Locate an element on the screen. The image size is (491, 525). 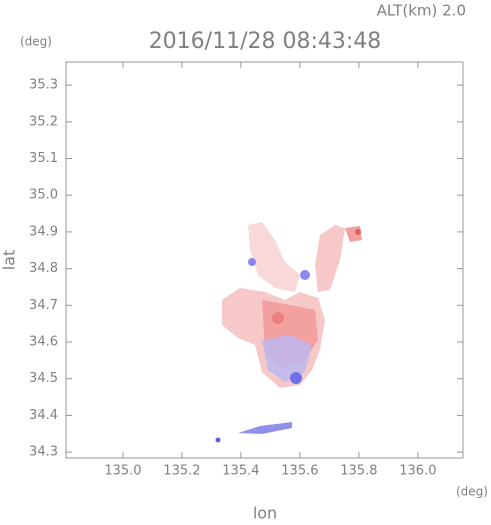
x-unit: (deg) is located at coordinates (472, 492).